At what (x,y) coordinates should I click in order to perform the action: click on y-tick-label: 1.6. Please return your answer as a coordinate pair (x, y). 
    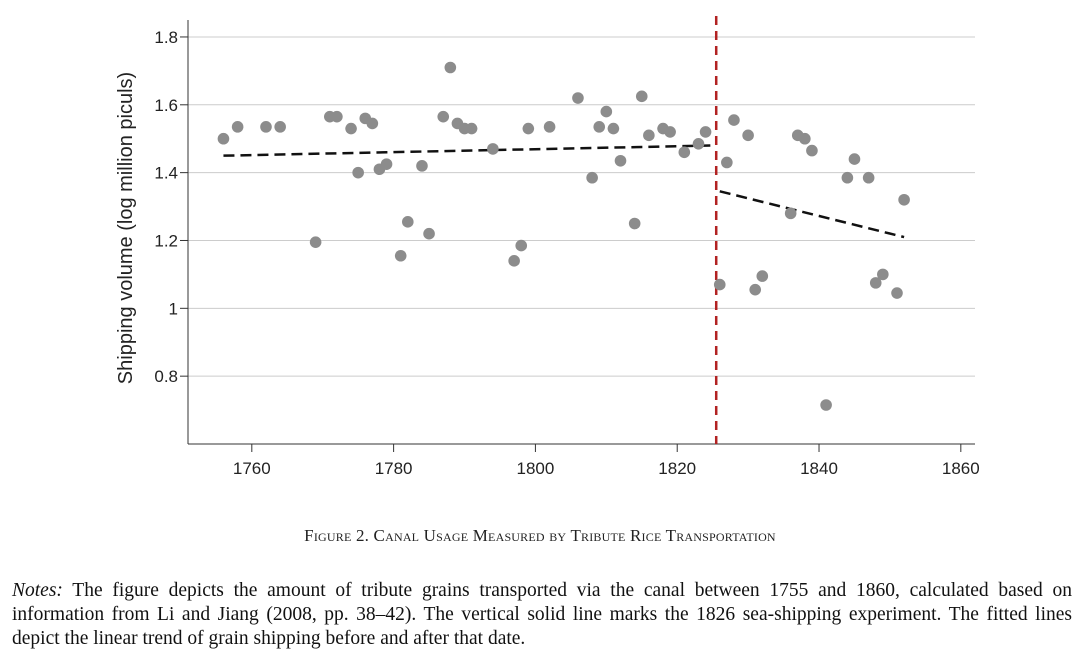
    Looking at the image, I should click on (166, 105).